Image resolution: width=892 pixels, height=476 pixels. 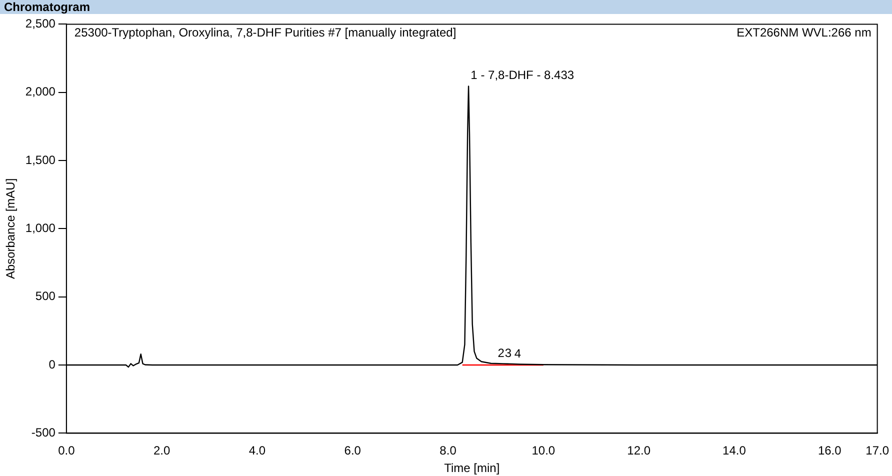 What do you see at coordinates (40, 159) in the screenshot?
I see `y-tick-label: 1,500` at bounding box center [40, 159].